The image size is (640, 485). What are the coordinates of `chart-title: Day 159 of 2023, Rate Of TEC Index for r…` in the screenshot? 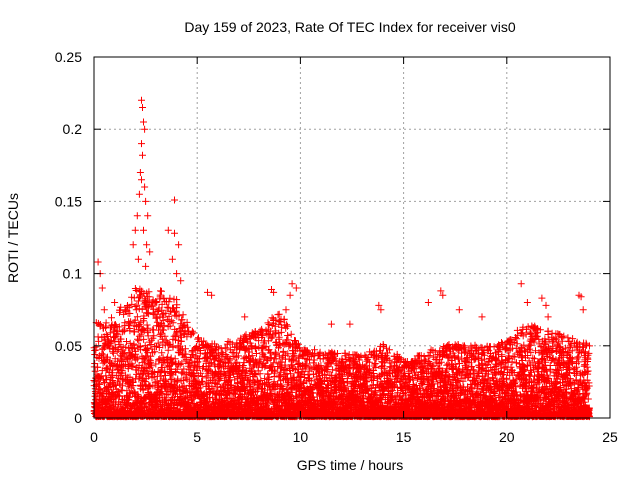 It's located at (349, 27).